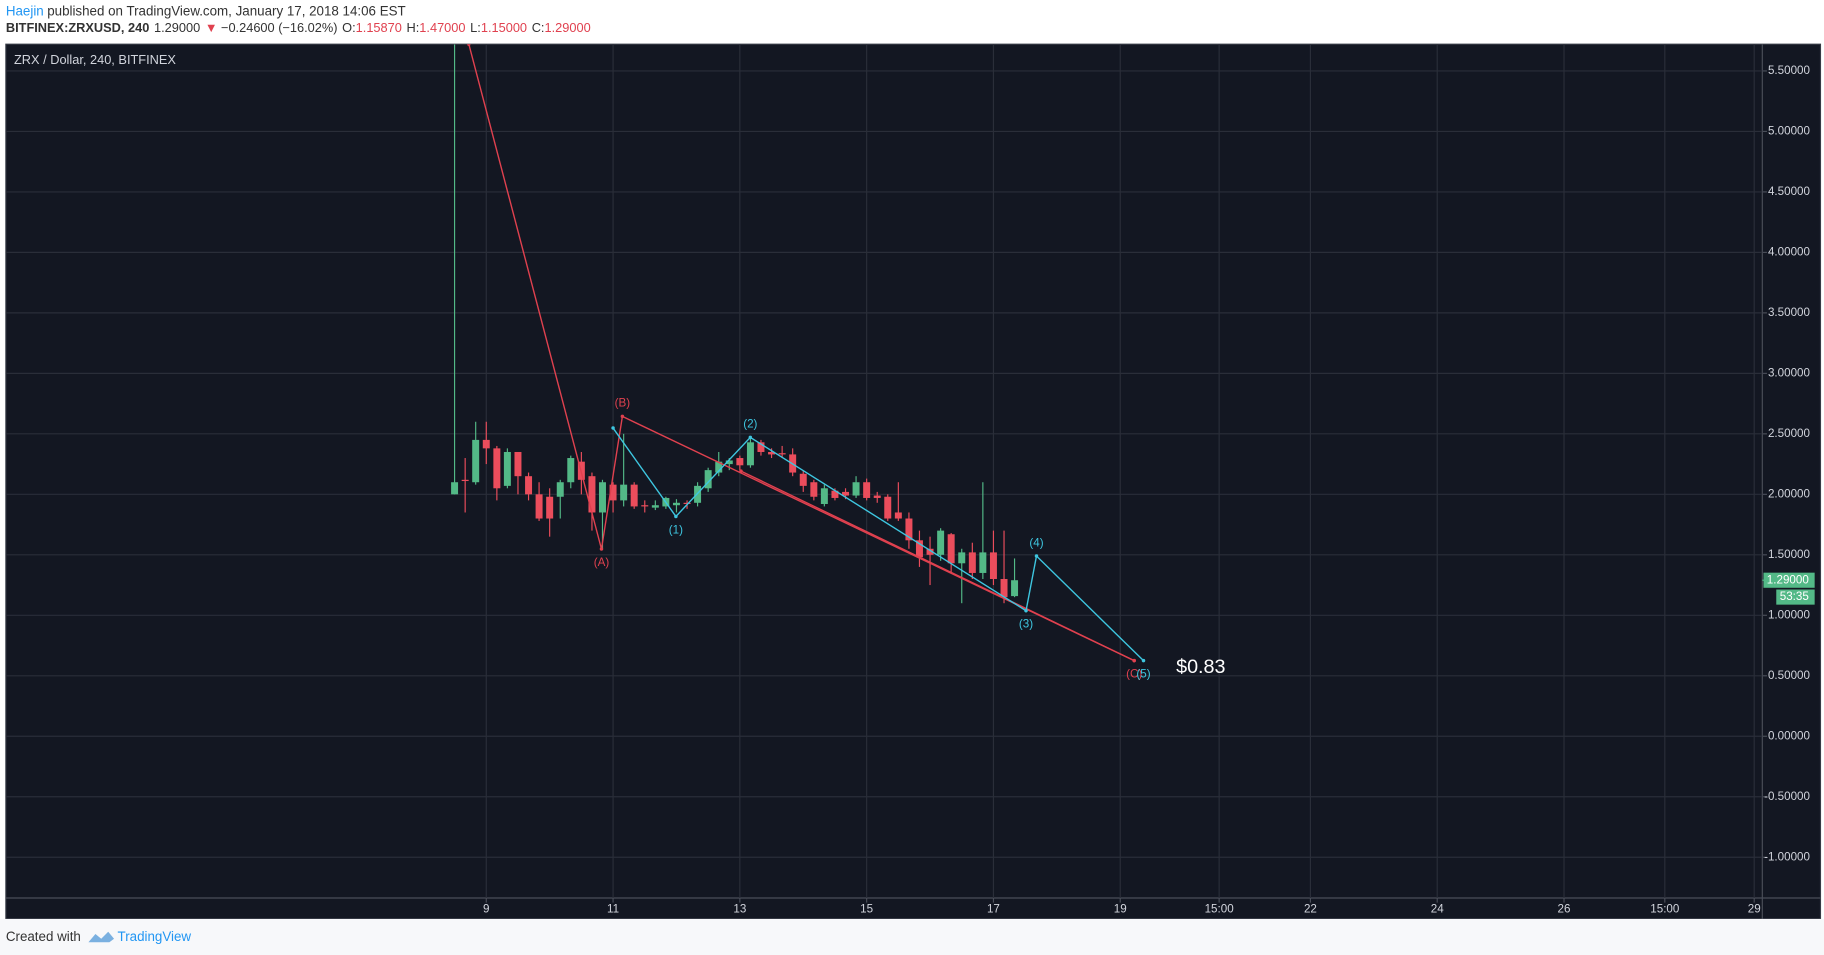 This screenshot has width=1824, height=955. Describe the element at coordinates (866, 909) in the screenshot. I see `x-tick-label: 15` at that location.